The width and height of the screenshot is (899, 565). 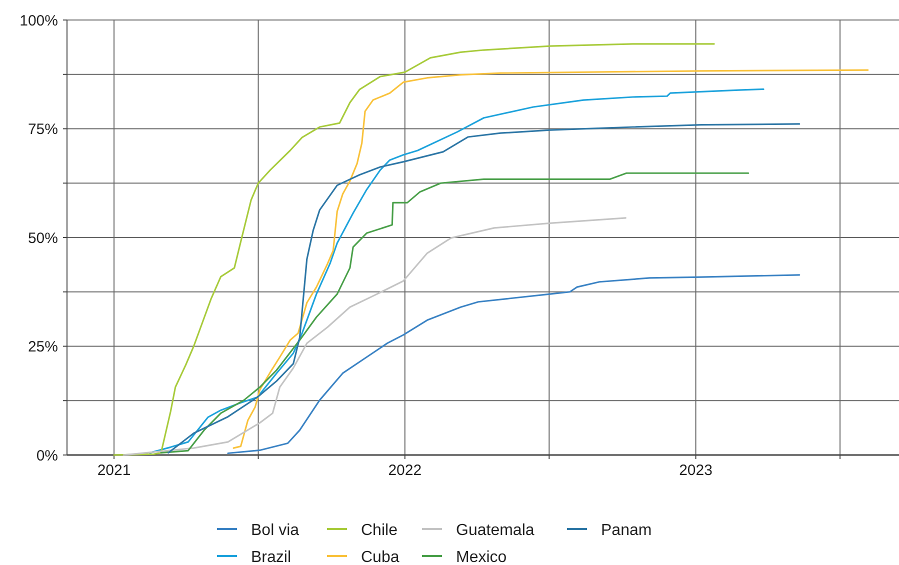 I want to click on legend-label: Panam, so click(x=626, y=530).